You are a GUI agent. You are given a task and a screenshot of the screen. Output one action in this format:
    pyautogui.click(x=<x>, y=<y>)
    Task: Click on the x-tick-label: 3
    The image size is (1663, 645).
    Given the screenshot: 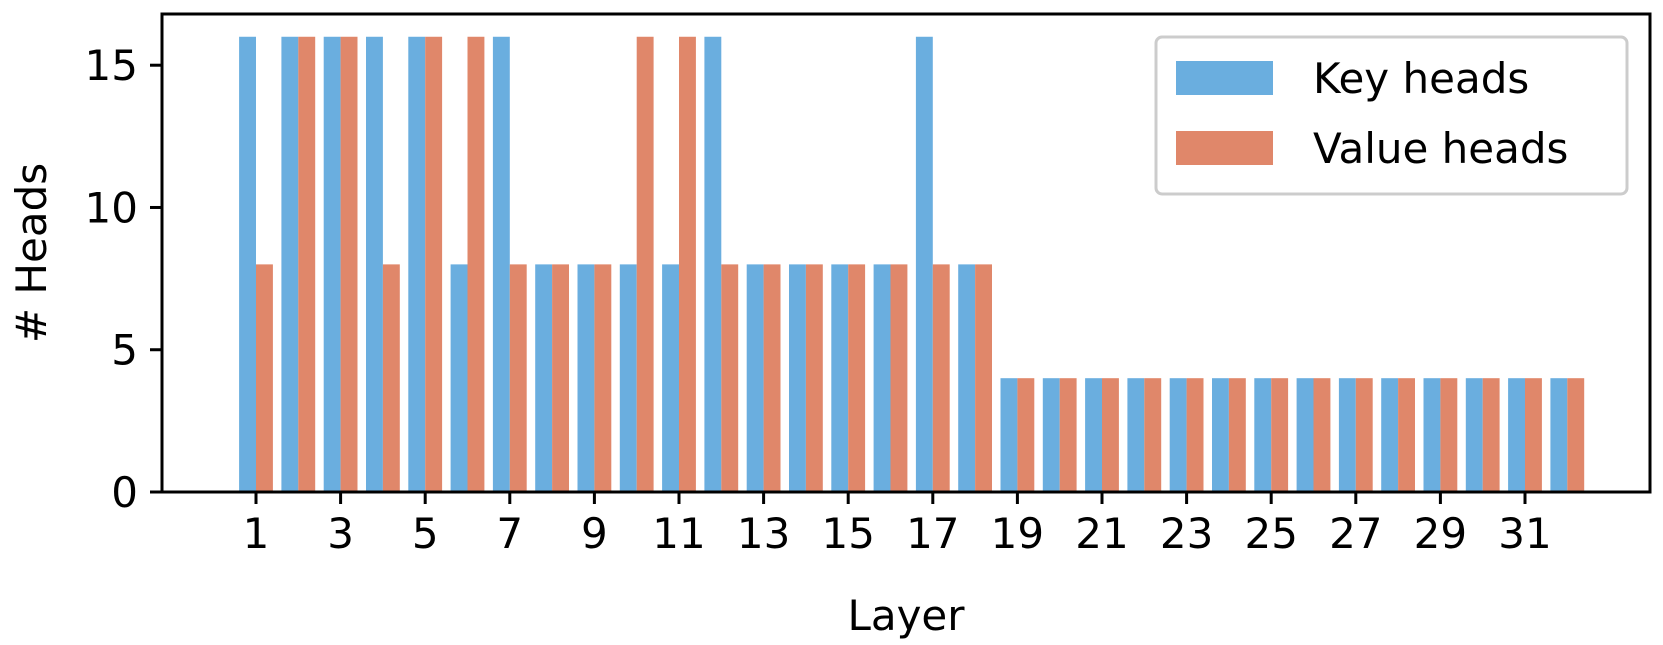 What is the action you would take?
    pyautogui.click(x=340, y=533)
    